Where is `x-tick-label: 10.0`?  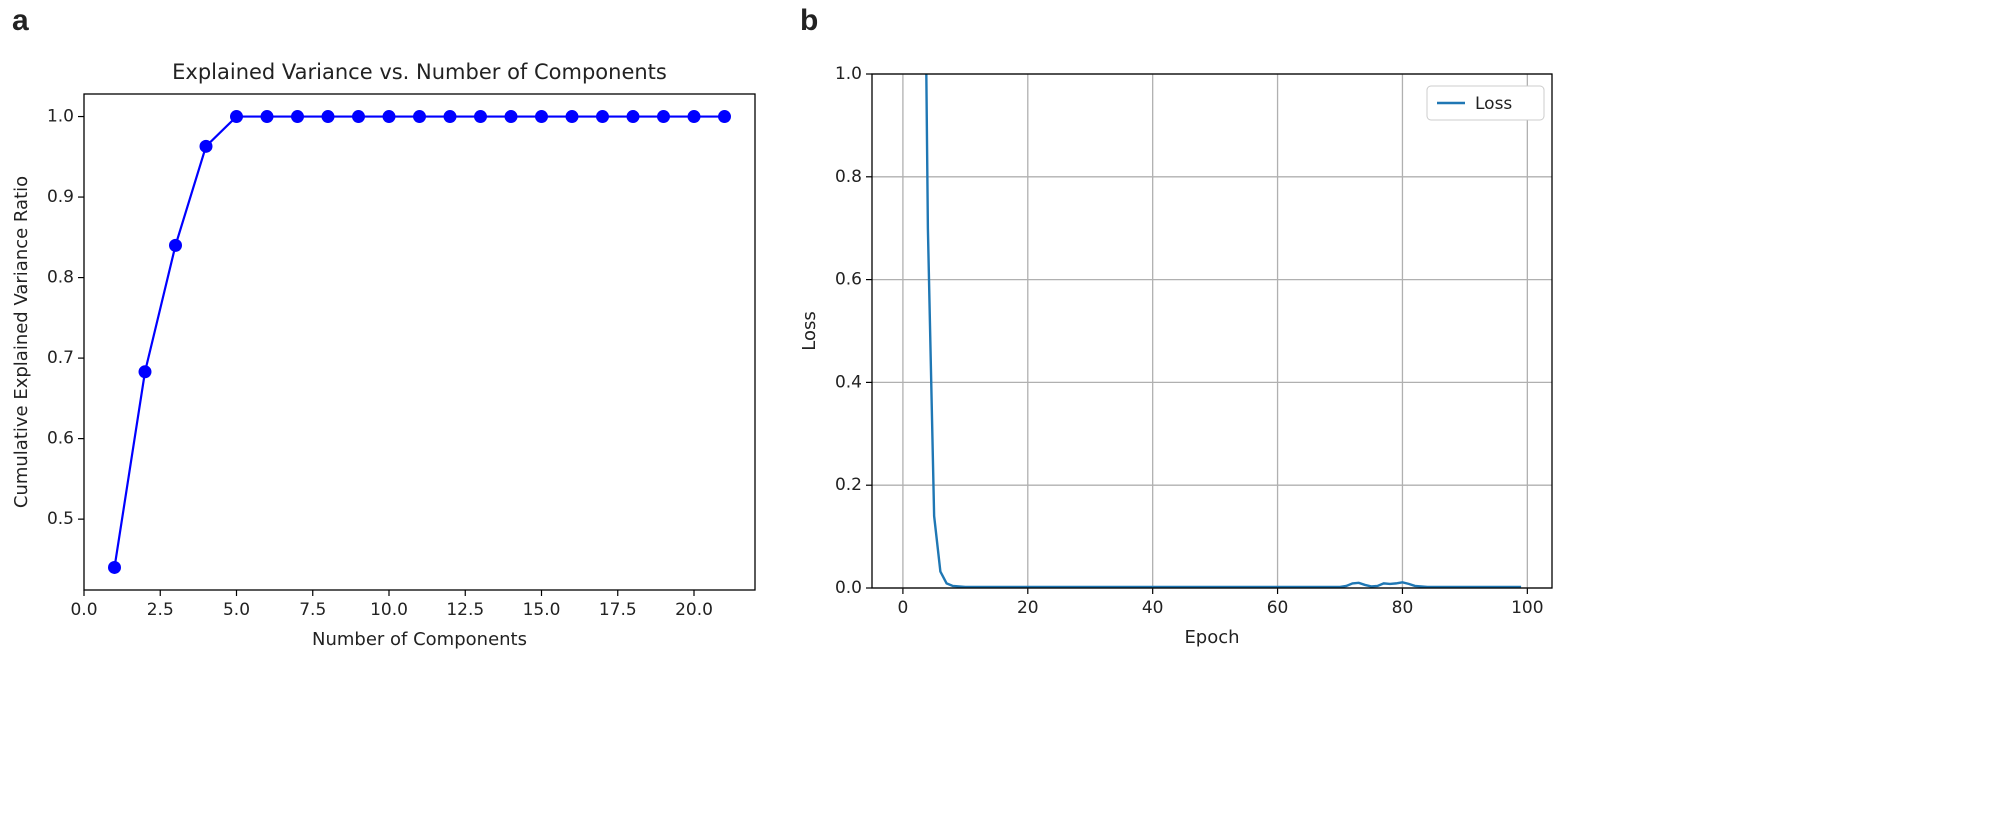 x-tick-label: 10.0 is located at coordinates (389, 610).